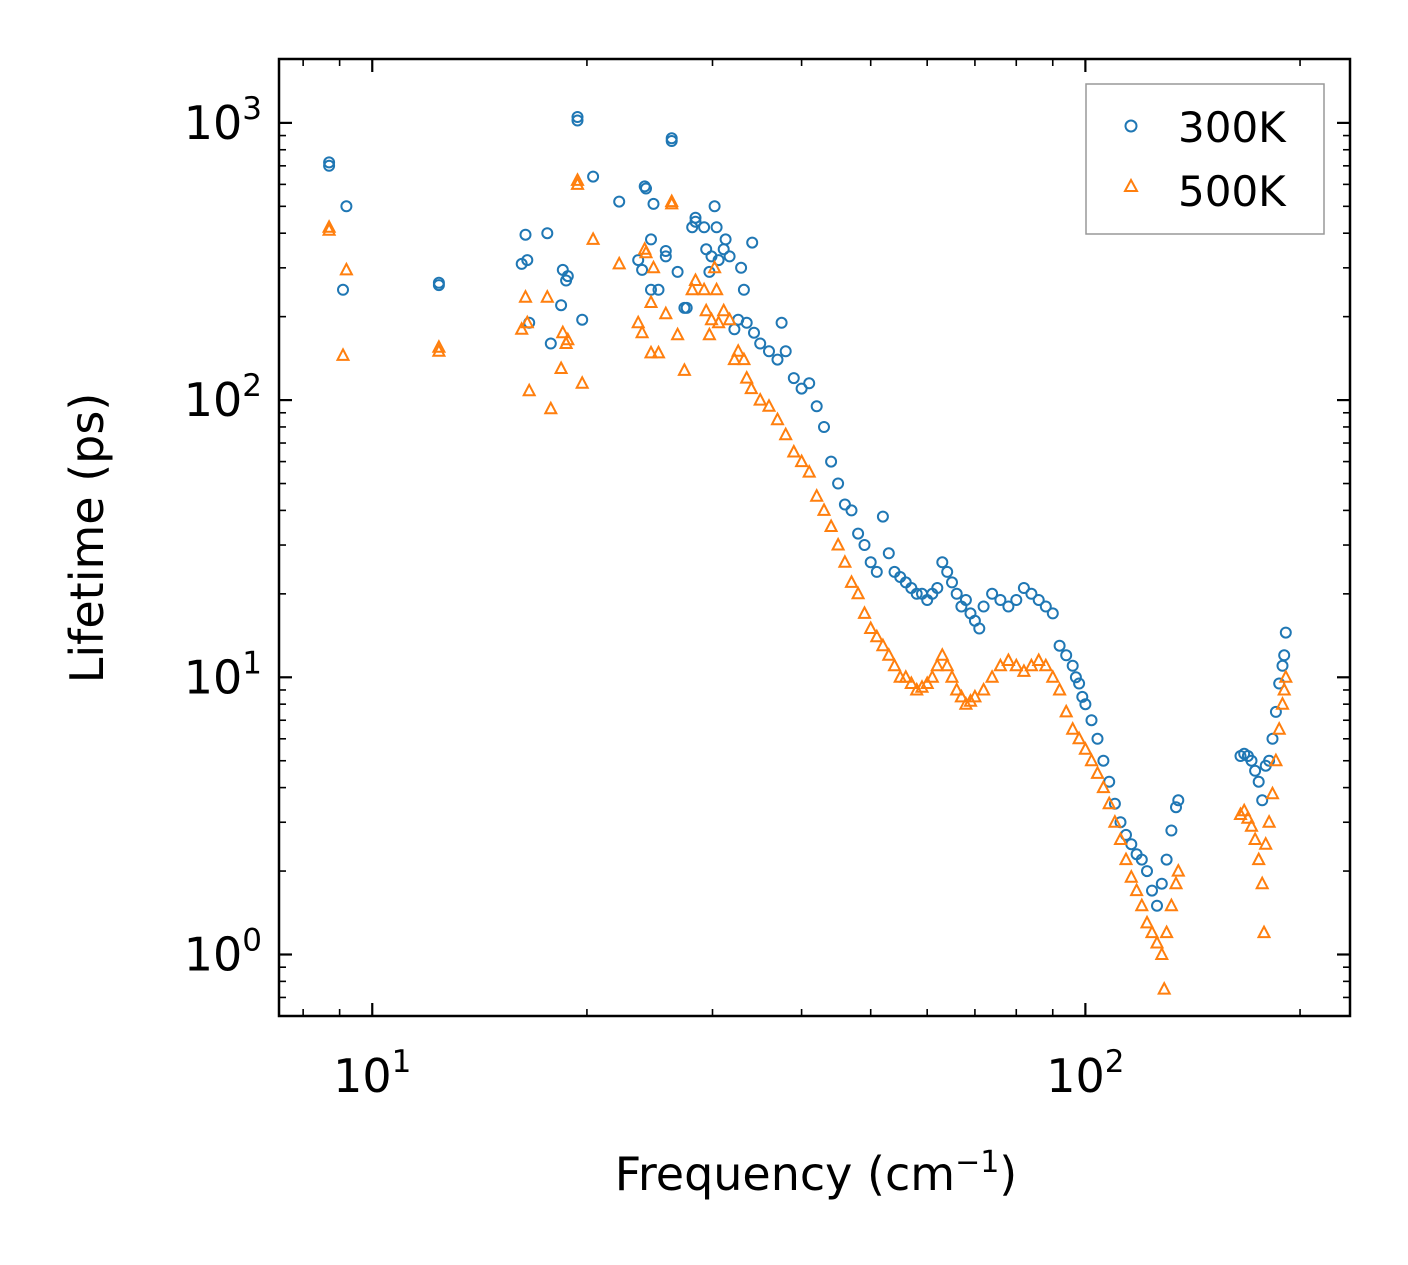  Describe the element at coordinates (1085, 1073) in the screenshot. I see `x-tick-label: 102` at that location.